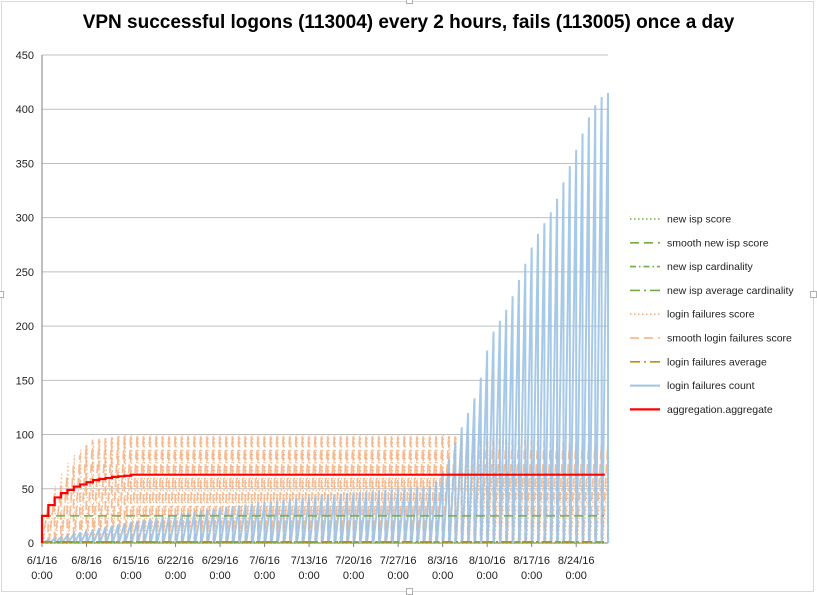 Image resolution: width=817 pixels, height=595 pixels. What do you see at coordinates (409, 591) in the screenshot?
I see `resize-handle-bottom` at bounding box center [409, 591].